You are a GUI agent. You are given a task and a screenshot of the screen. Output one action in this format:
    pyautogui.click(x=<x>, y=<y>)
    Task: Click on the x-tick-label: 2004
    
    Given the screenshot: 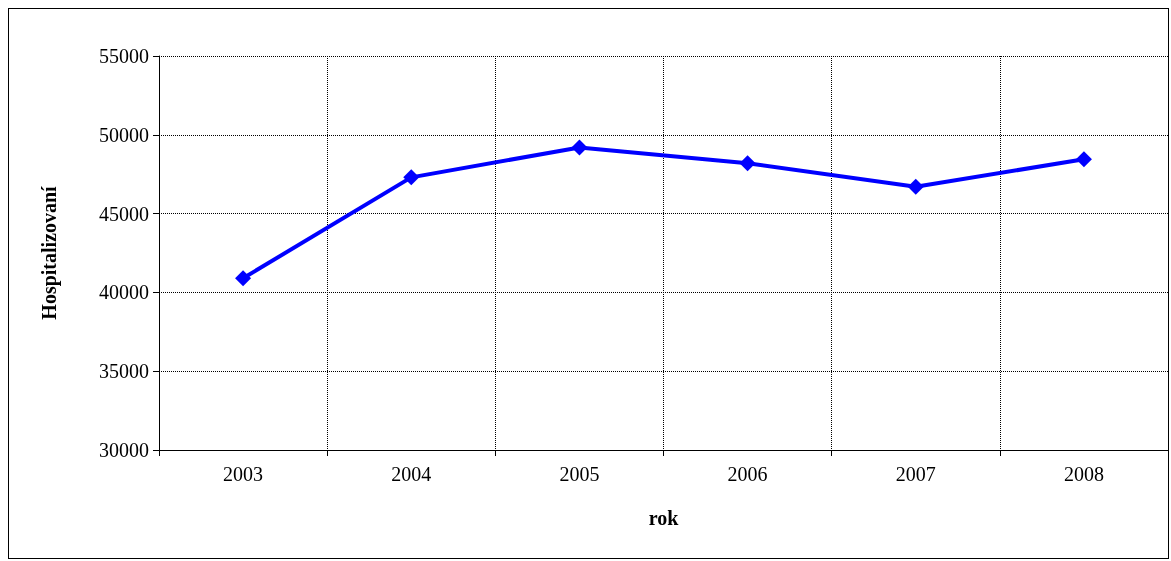 What is the action you would take?
    pyautogui.click(x=411, y=474)
    